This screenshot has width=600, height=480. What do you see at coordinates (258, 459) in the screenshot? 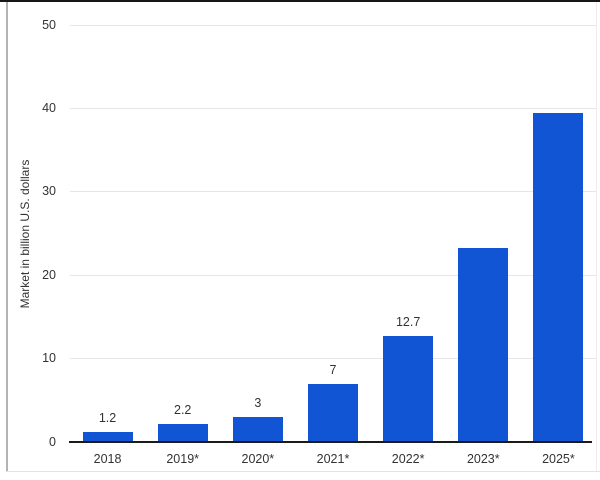
I see `x-tick-label: 2020*` at bounding box center [258, 459].